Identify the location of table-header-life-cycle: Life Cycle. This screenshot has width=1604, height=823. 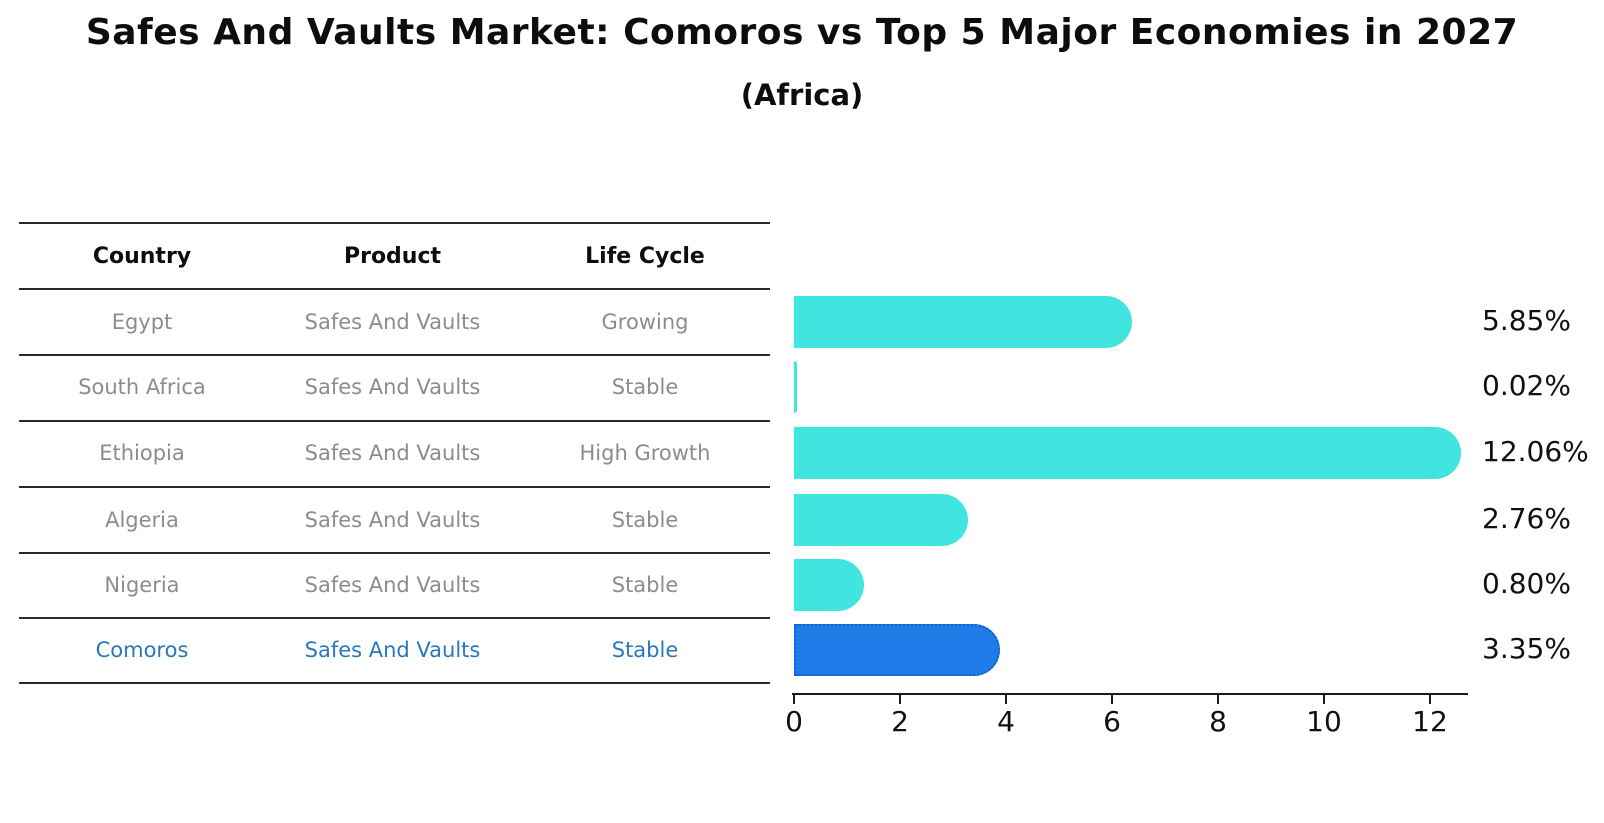
(645, 256).